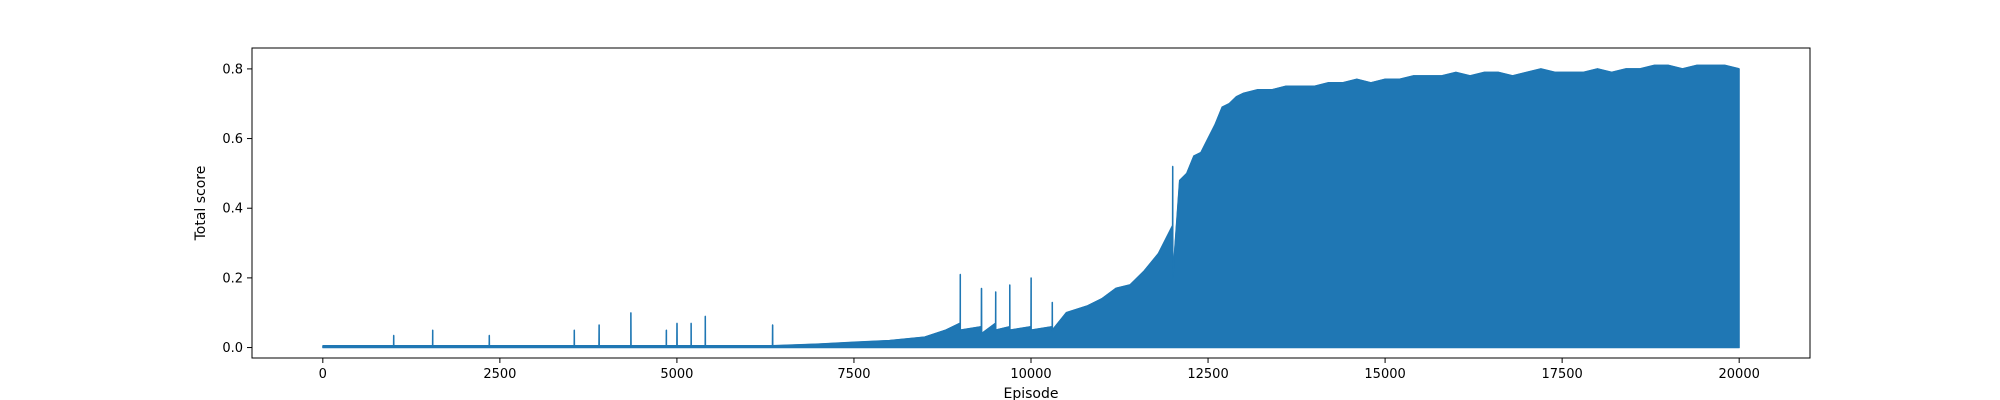 This screenshot has width=2000, height=400. I want to click on y-tick-label: 0.4, so click(232, 209).